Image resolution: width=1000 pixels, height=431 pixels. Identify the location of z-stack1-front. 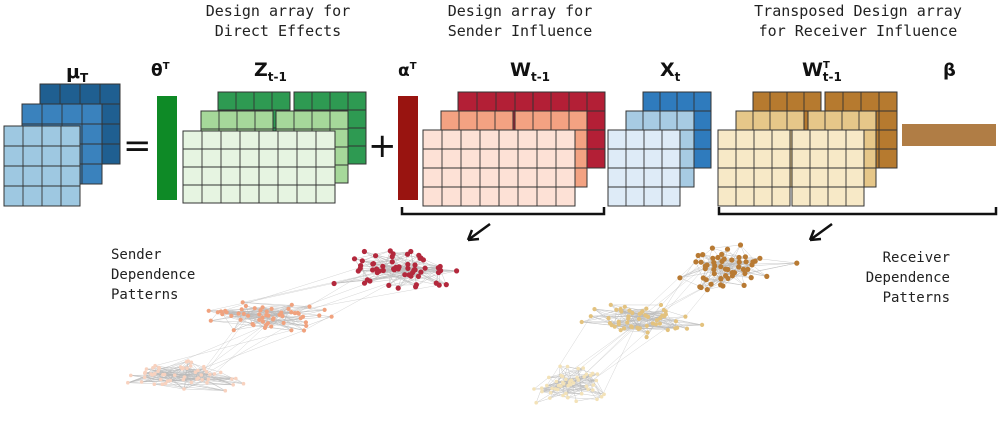
(221, 167).